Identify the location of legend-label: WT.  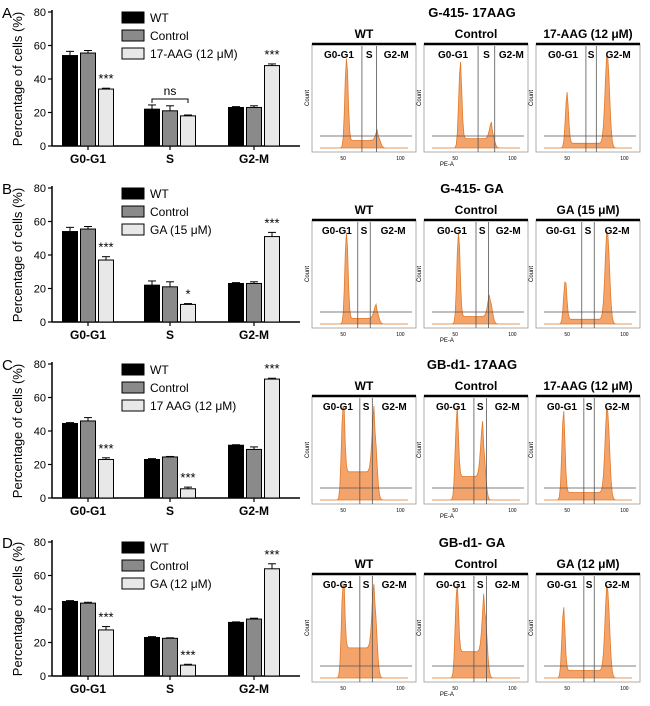
(159, 18).